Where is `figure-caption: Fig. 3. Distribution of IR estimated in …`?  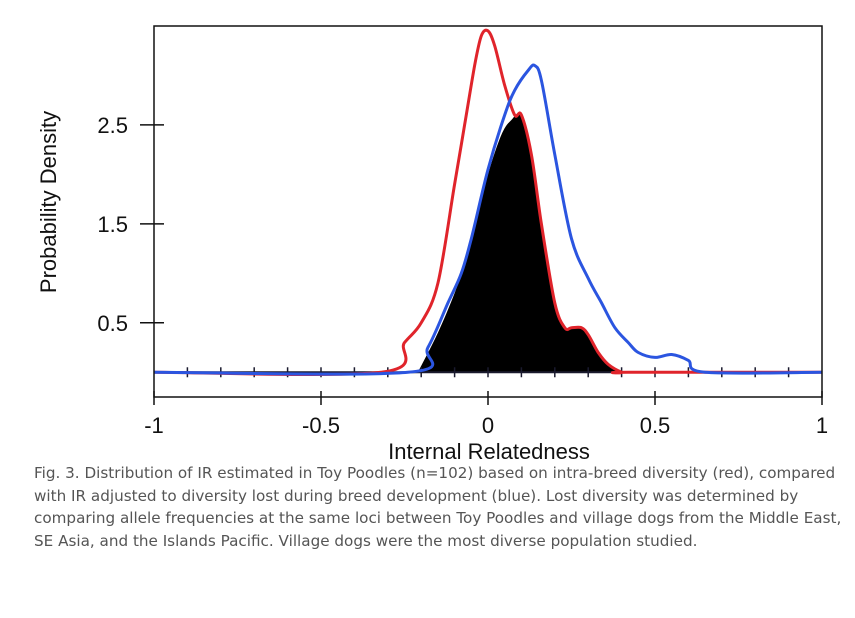
figure-caption: Fig. 3. Distribution of IR estimated in … is located at coordinates (438, 507).